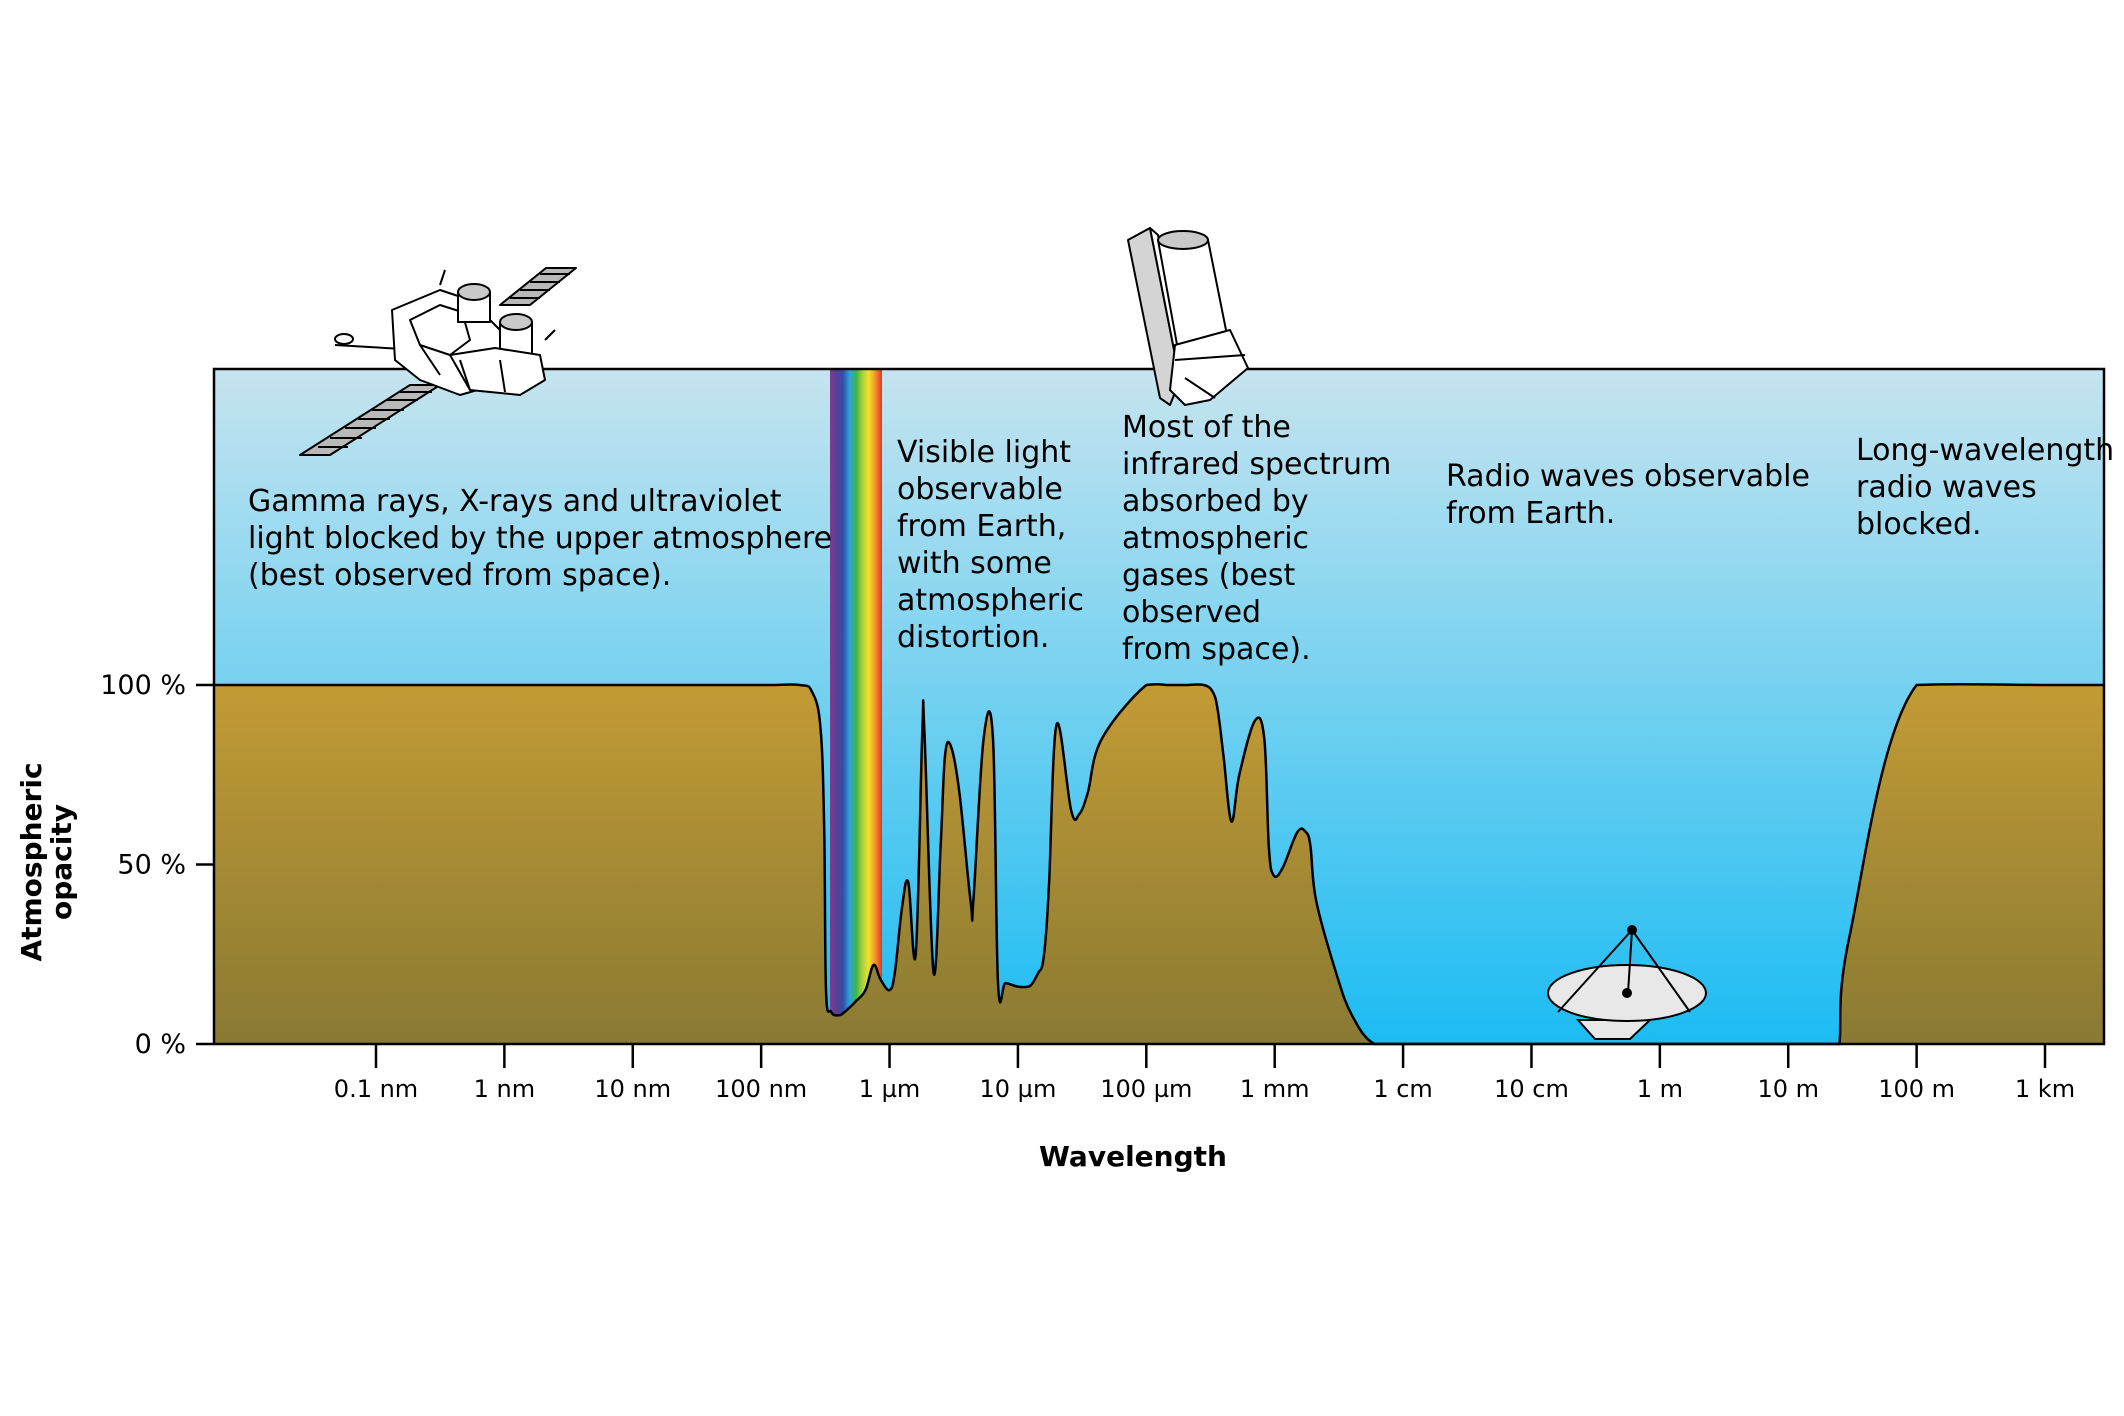 Image resolution: width=2124 pixels, height=1416 pixels. I want to click on x-tick-label: 1 nm, so click(505, 1089).